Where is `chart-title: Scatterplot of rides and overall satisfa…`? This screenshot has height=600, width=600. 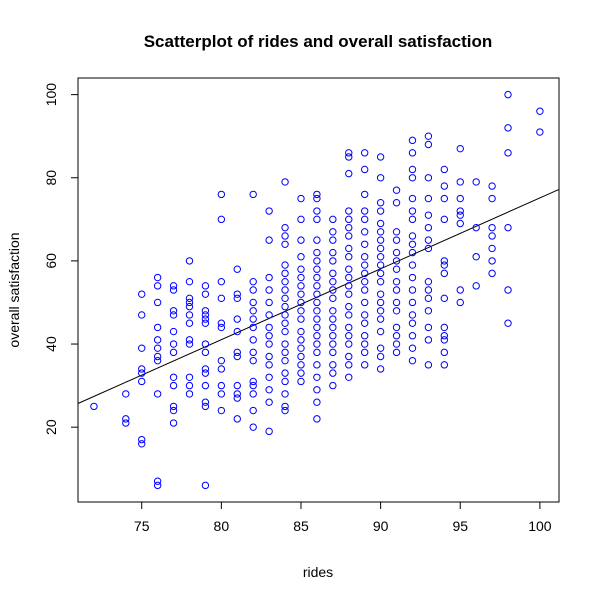
chart-title: Scatterplot of rides and overall satisfa… is located at coordinates (318, 41).